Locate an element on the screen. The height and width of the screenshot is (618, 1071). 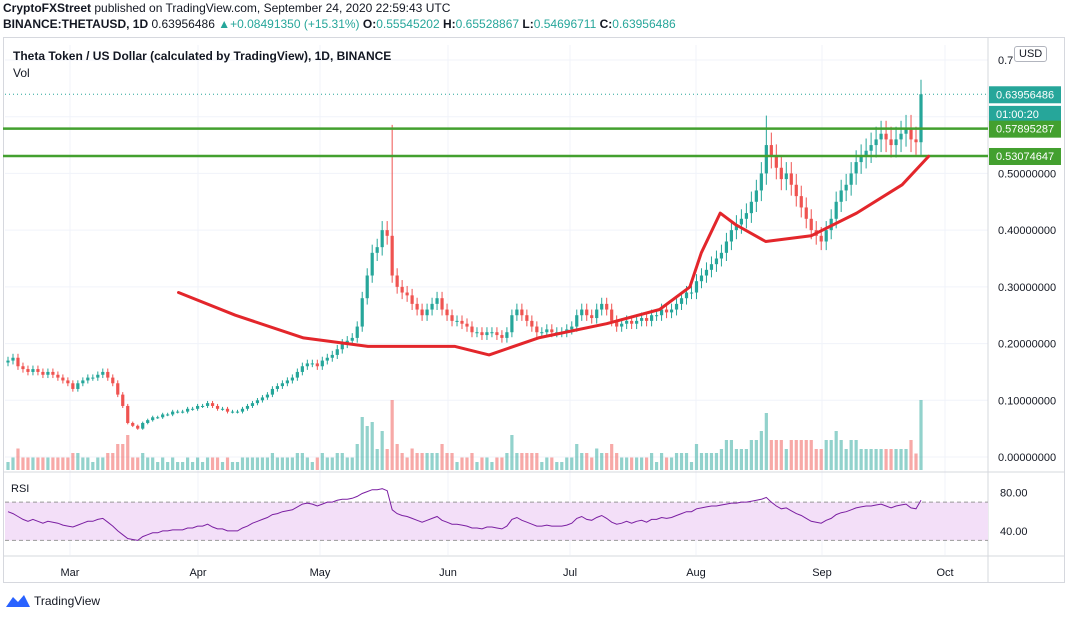
tradingview-branding: TradingView is located at coordinates (53, 601).